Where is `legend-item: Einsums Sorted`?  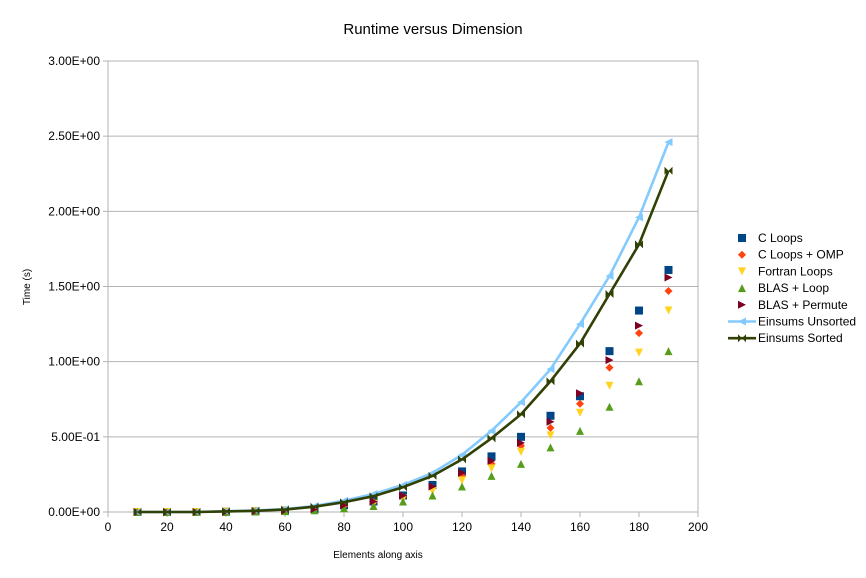
legend-item: Einsums Sorted is located at coordinates (785, 338).